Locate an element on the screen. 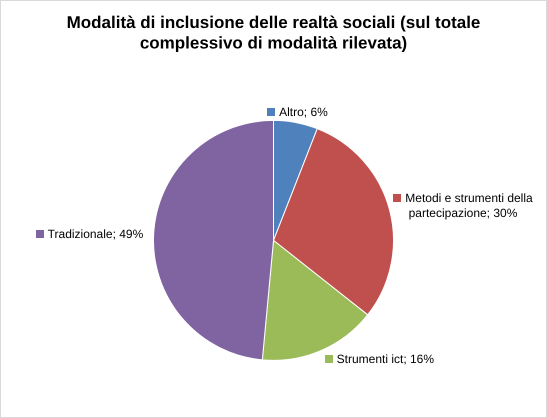 Image resolution: width=547 pixels, height=418 pixels. legend-label: Altro; 6% is located at coordinates (303, 112).